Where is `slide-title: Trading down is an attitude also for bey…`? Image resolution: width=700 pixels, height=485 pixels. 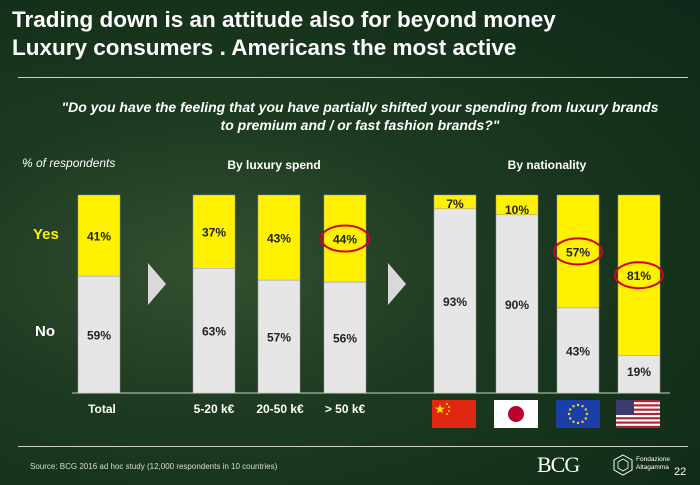 slide-title: Trading down is an attitude also for bey… is located at coordinates (352, 34).